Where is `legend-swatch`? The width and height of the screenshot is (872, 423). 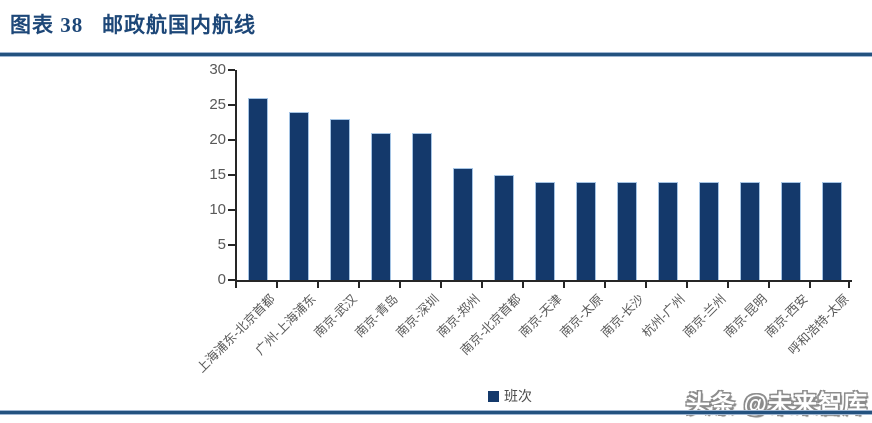 legend-swatch is located at coordinates (493, 396).